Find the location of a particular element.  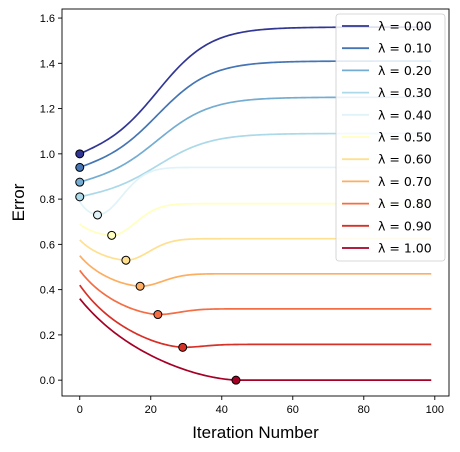

x-tick-label: 20 is located at coordinates (151, 410).